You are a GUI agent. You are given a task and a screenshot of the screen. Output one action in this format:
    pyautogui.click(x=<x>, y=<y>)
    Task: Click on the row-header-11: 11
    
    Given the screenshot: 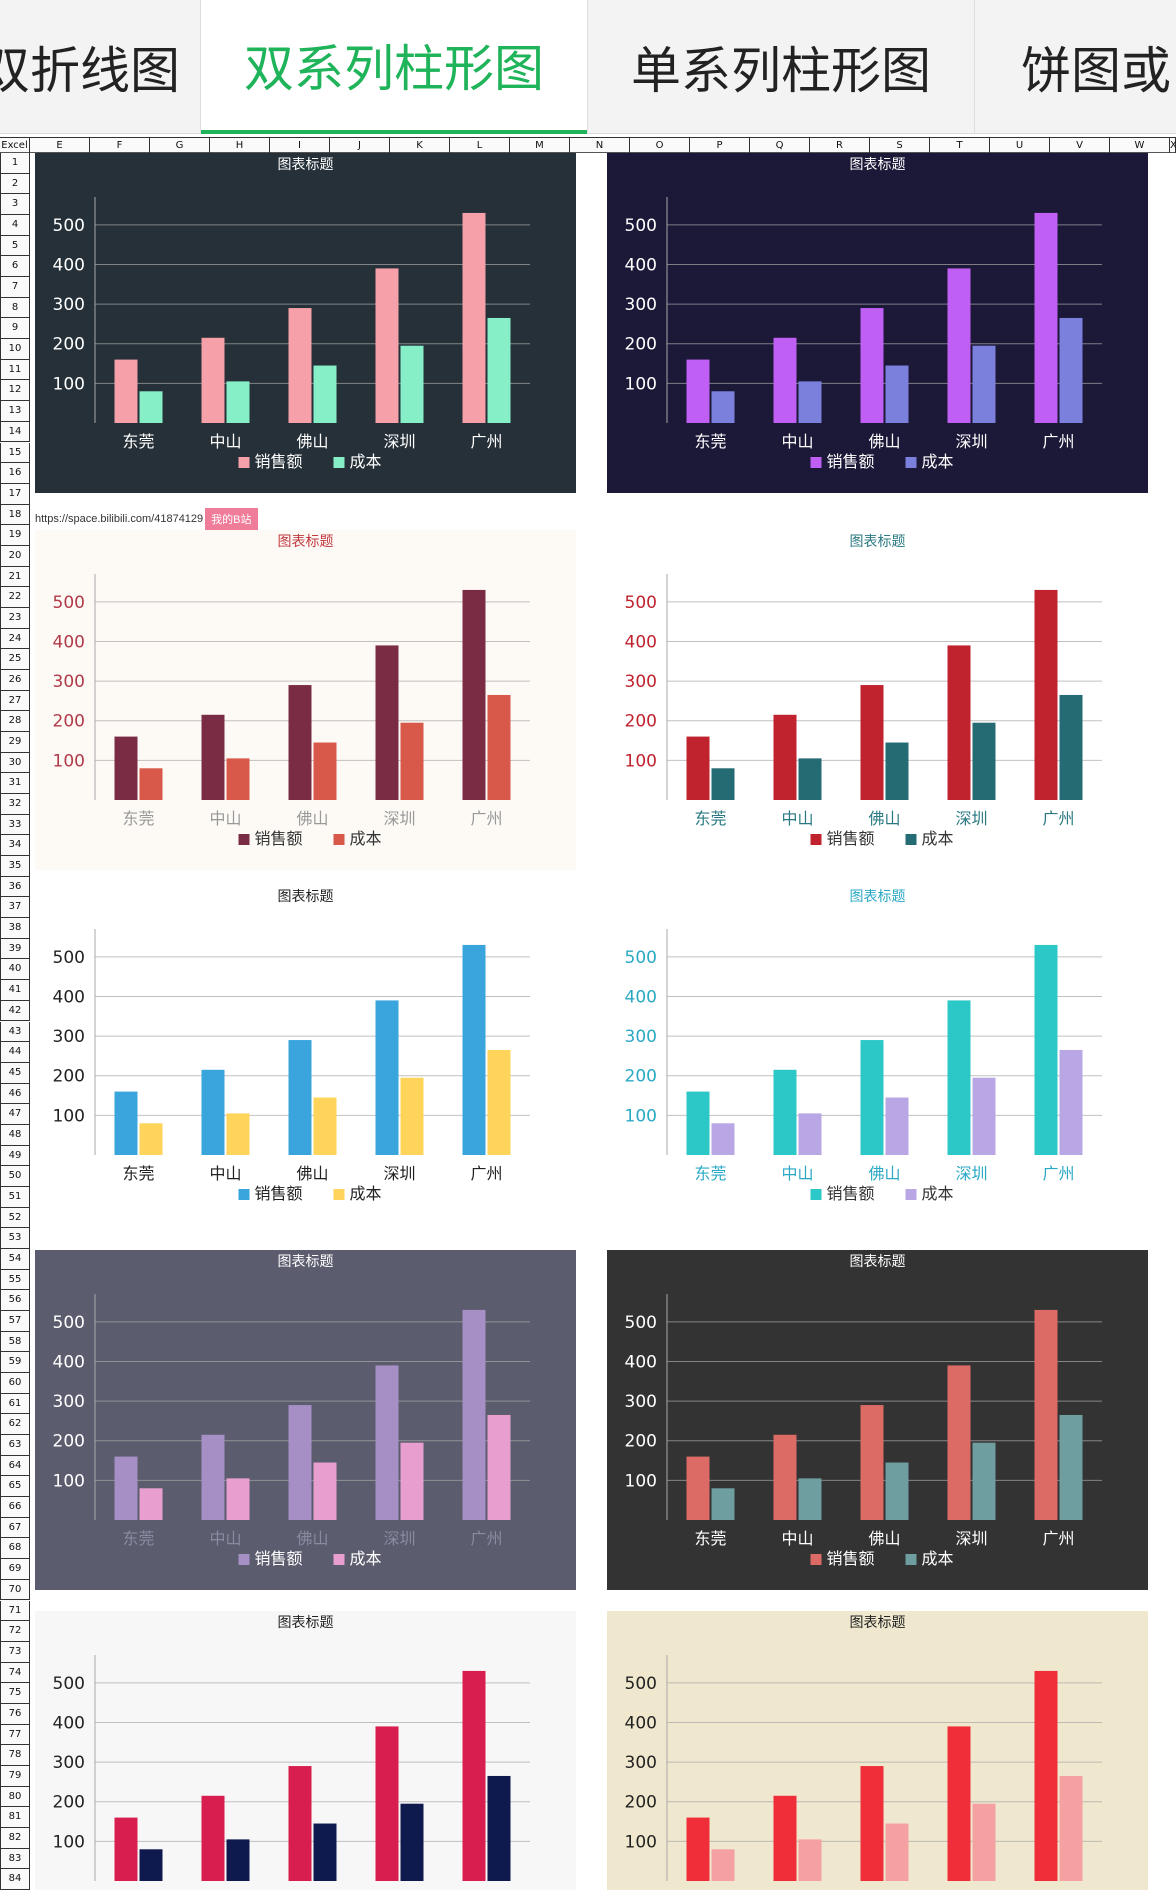 What is the action you would take?
    pyautogui.click(x=15, y=370)
    